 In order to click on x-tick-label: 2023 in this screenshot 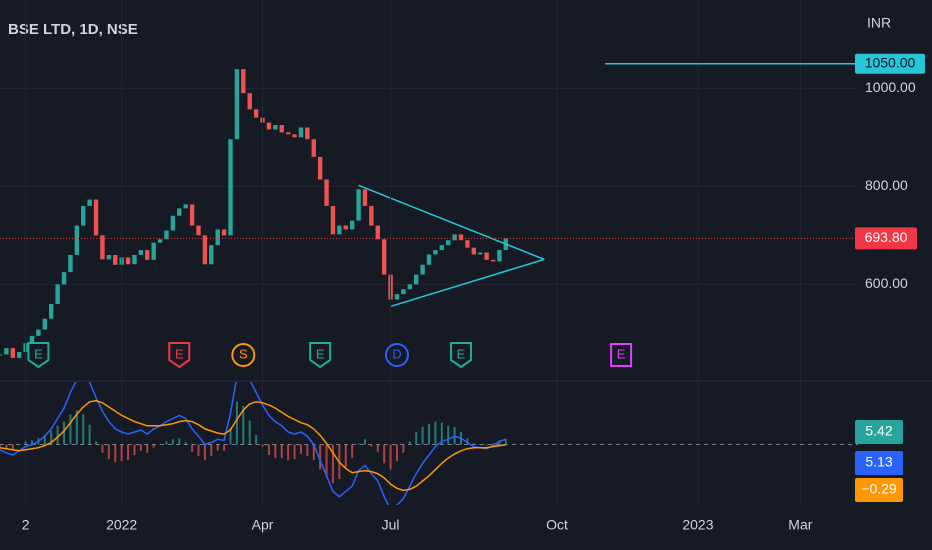, I will do `click(697, 525)`.